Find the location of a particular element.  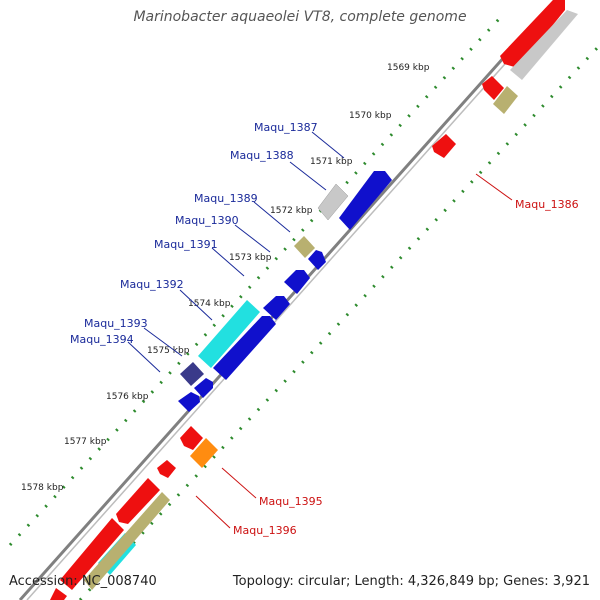

gene-label: Maqu_1390 is located at coordinates (207, 220).